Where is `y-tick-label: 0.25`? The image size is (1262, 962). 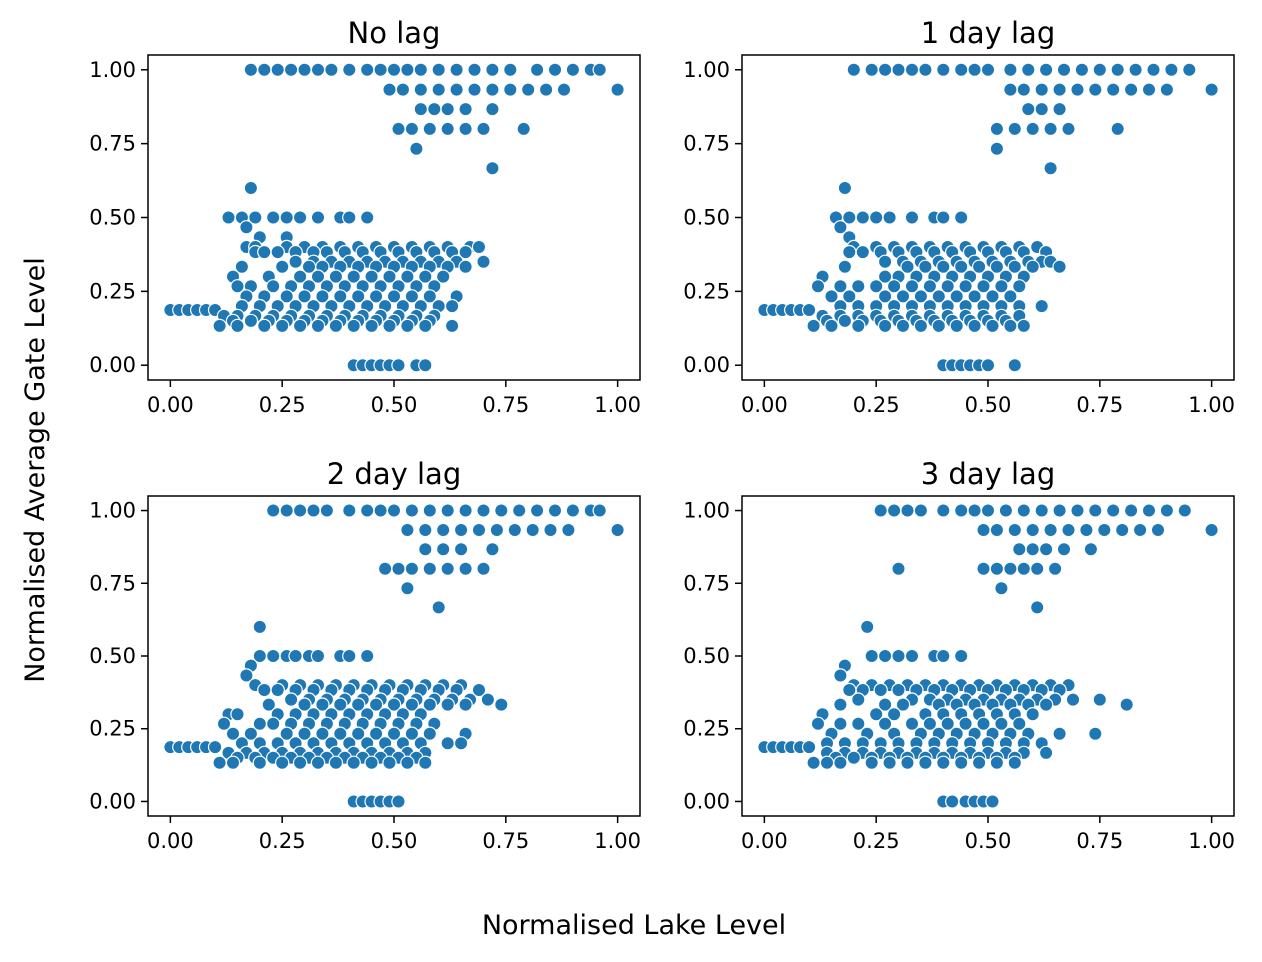
y-tick-label: 0.25 is located at coordinates (706, 291).